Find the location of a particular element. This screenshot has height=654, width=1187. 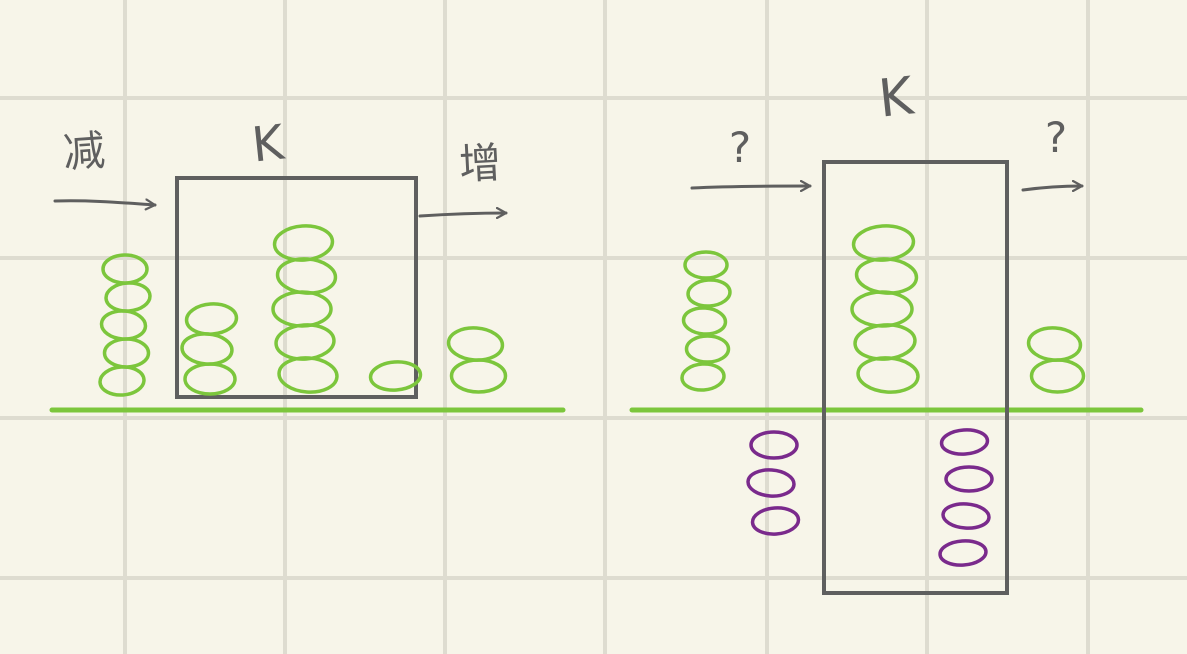

left-window-box is located at coordinates (296, 287).